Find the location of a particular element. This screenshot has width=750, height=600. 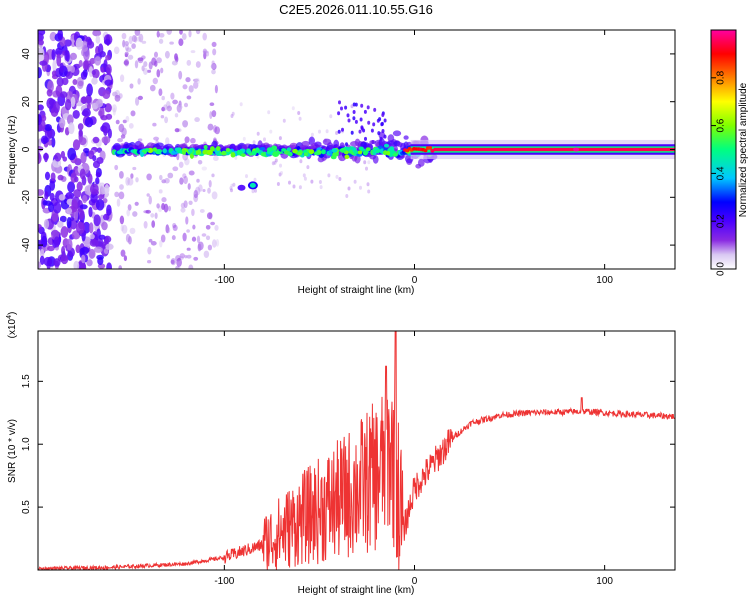

stable-band-core is located at coordinates (554, 149).